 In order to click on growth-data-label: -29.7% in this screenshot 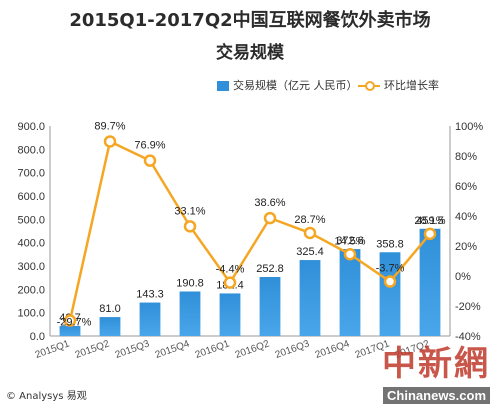, I will do `click(74, 323)`.